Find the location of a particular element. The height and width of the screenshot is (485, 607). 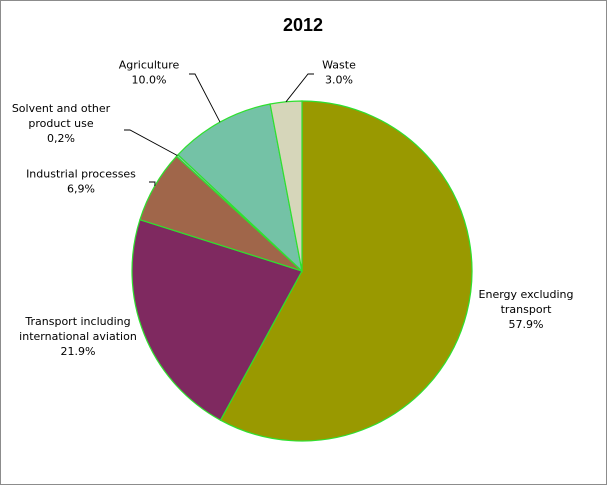

slice-label-0: Energy excluding transport 57.9% is located at coordinates (526, 309).